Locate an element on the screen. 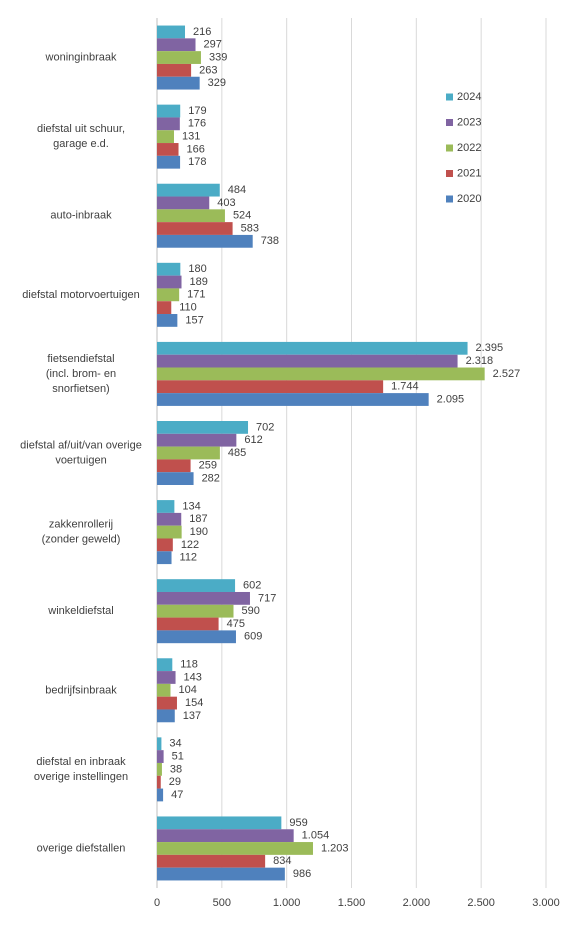  x-tick-label: 1.500 is located at coordinates (352, 903).